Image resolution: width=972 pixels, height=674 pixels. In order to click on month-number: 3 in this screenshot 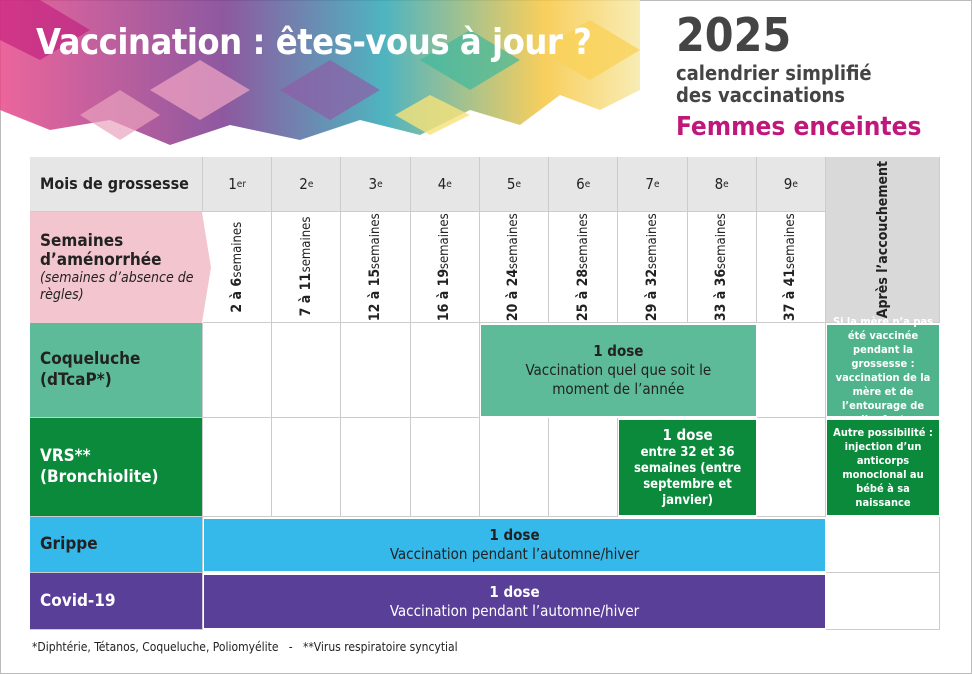, I will do `click(373, 184)`.